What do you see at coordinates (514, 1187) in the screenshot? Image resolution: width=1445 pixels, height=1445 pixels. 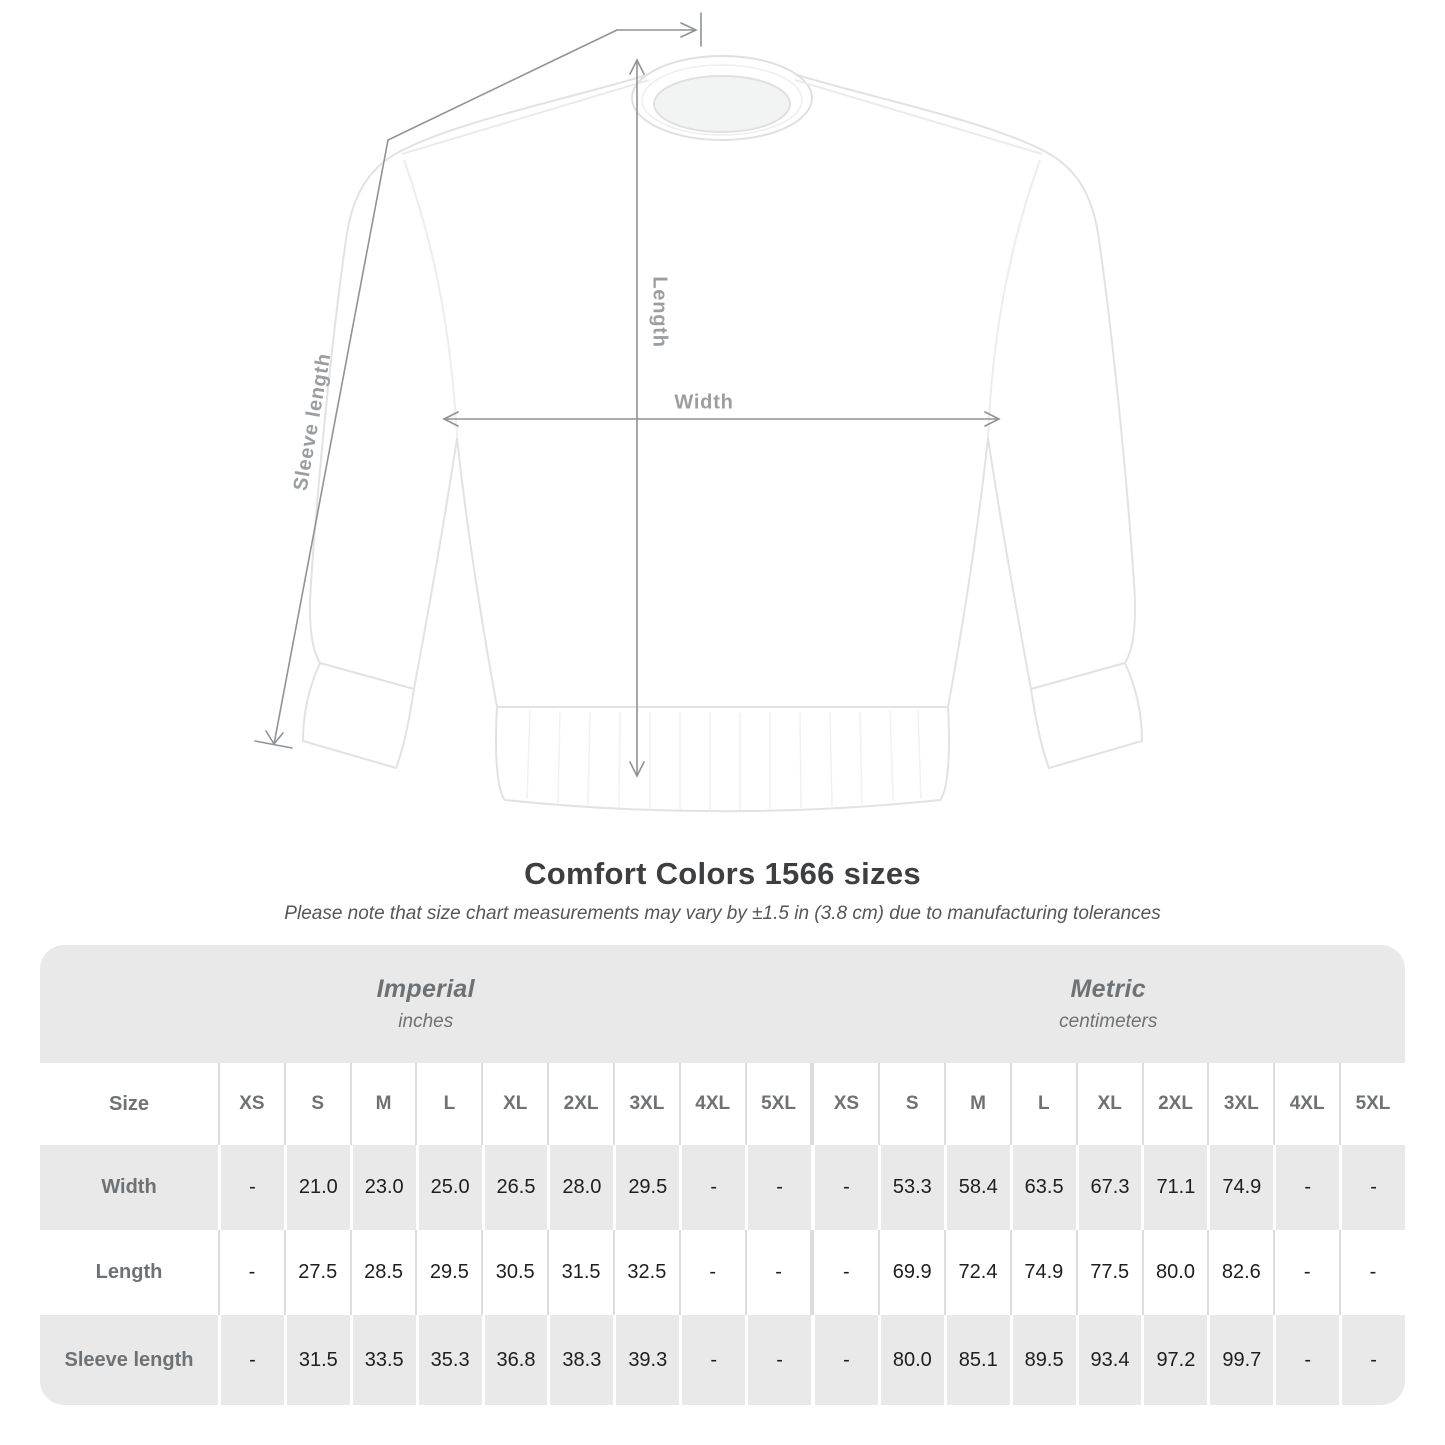 I see `imperial-value: 26.5` at bounding box center [514, 1187].